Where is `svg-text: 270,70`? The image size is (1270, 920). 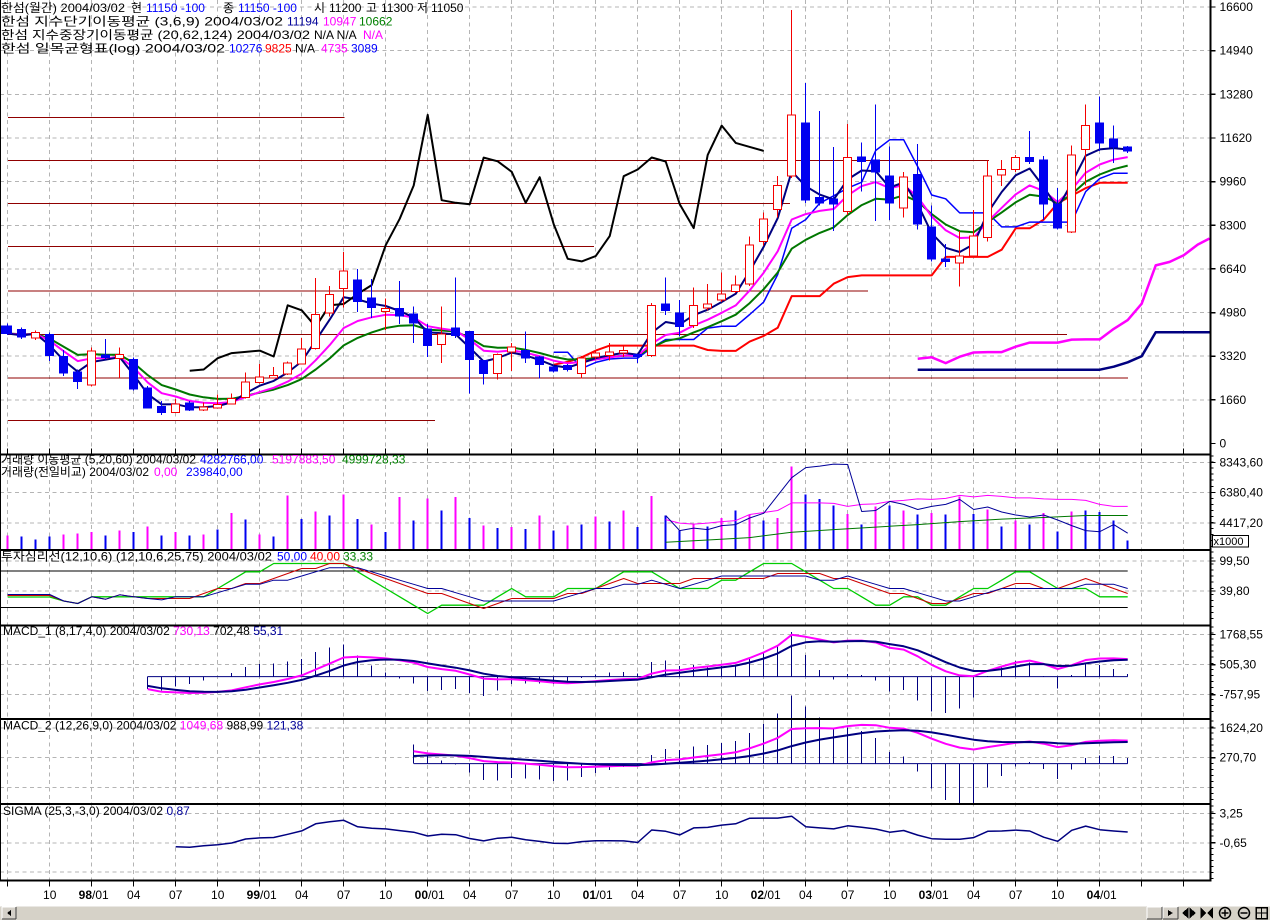 svg-text: 270,70 is located at coordinates (1238, 758).